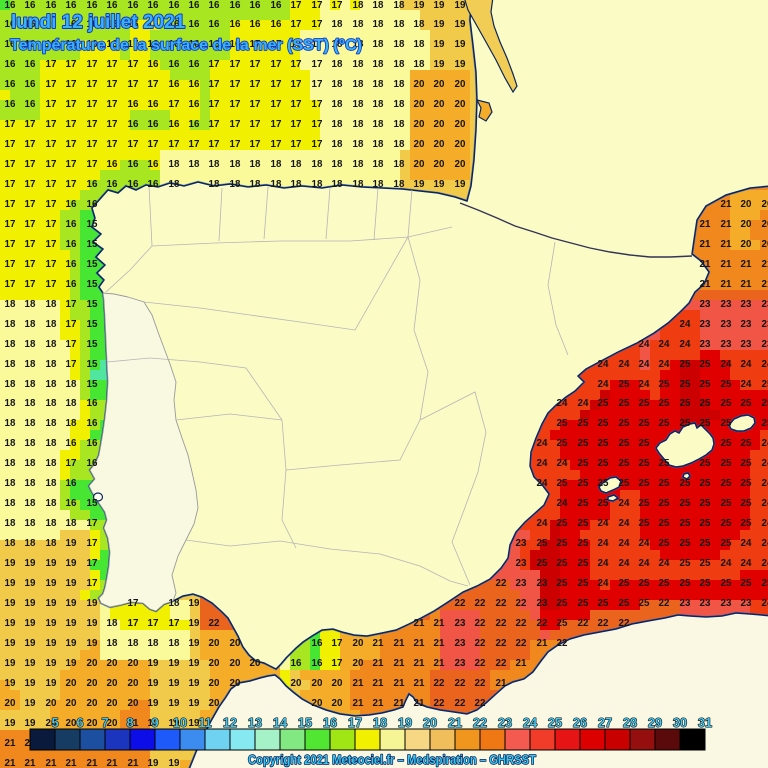 Image resolution: width=768 pixels, height=768 pixels. What do you see at coordinates (255, 722) in the screenshot?
I see `svg-text: 13` at bounding box center [255, 722].